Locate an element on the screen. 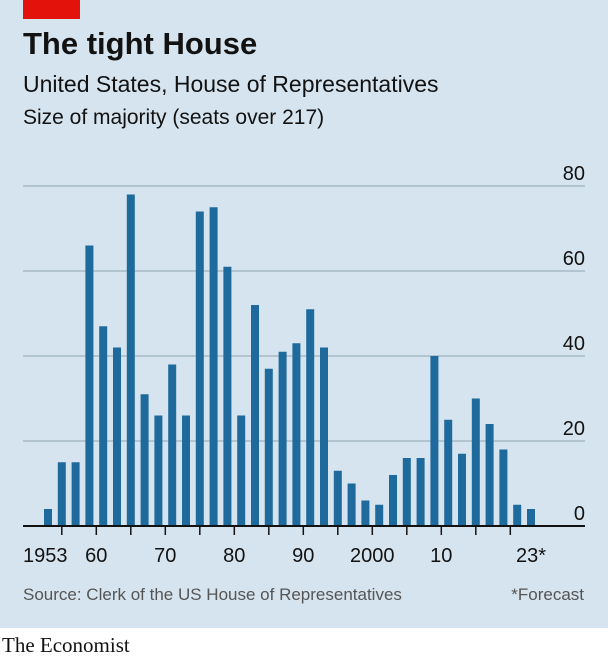  x-tick-label: 2000 is located at coordinates (372, 556).